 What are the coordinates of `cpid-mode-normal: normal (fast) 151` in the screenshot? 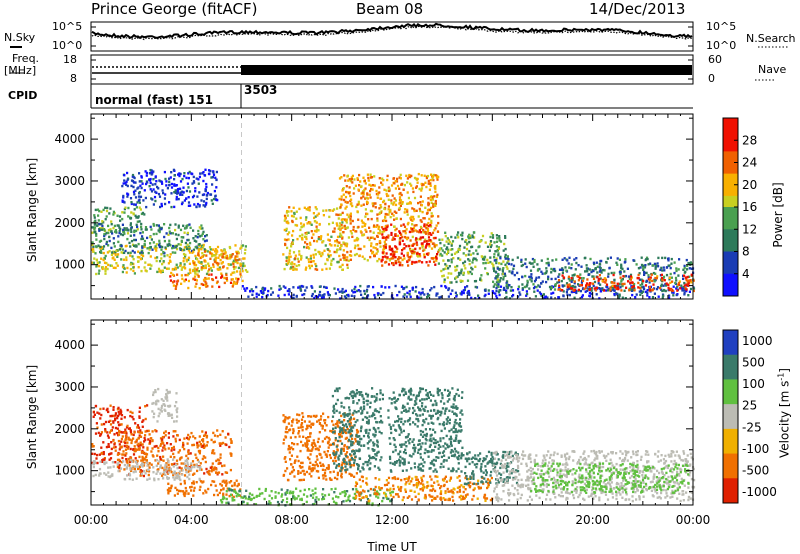 It's located at (154, 100).